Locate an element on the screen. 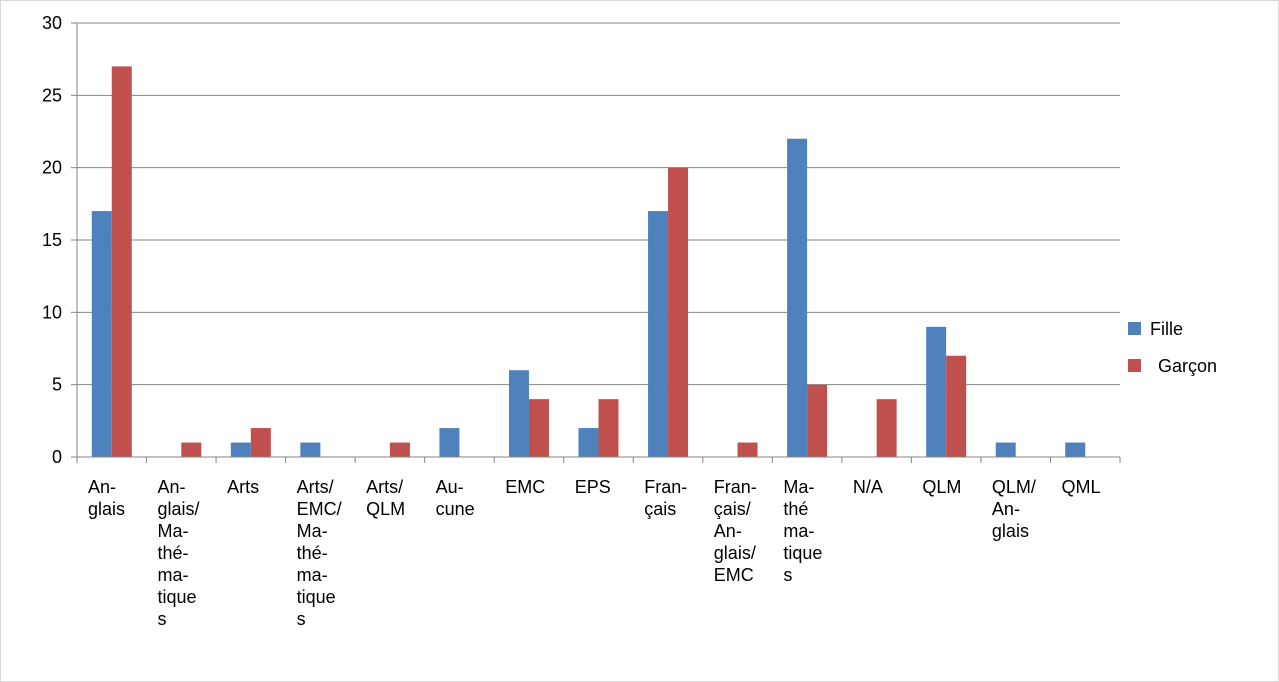  x-tick-label: Fran-çais/An-glais/EMC is located at coordinates (735, 531).